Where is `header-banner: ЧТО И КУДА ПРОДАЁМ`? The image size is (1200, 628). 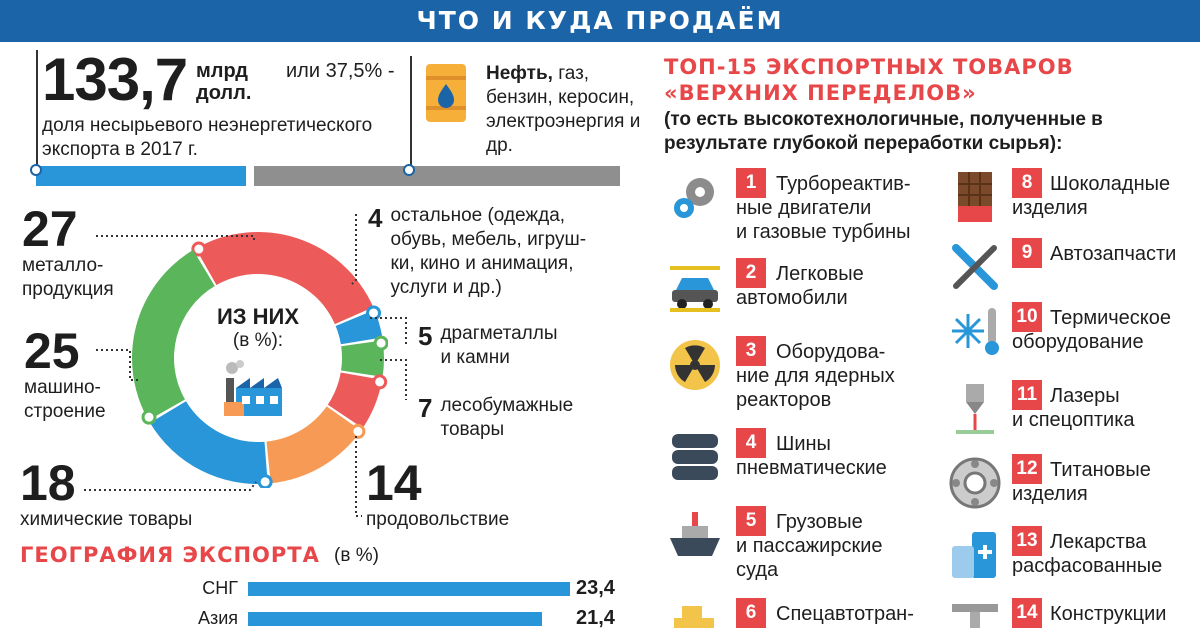 header-banner: ЧТО И КУДА ПРОДАЁМ is located at coordinates (600, 21).